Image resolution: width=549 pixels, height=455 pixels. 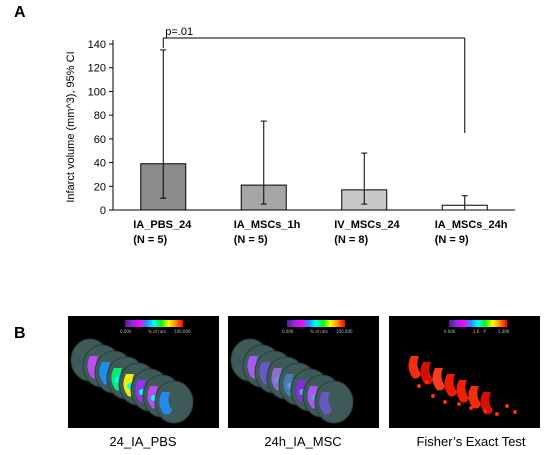 I want to click on caption-ia-pbs: 24_IA_PBS, so click(x=143, y=441).